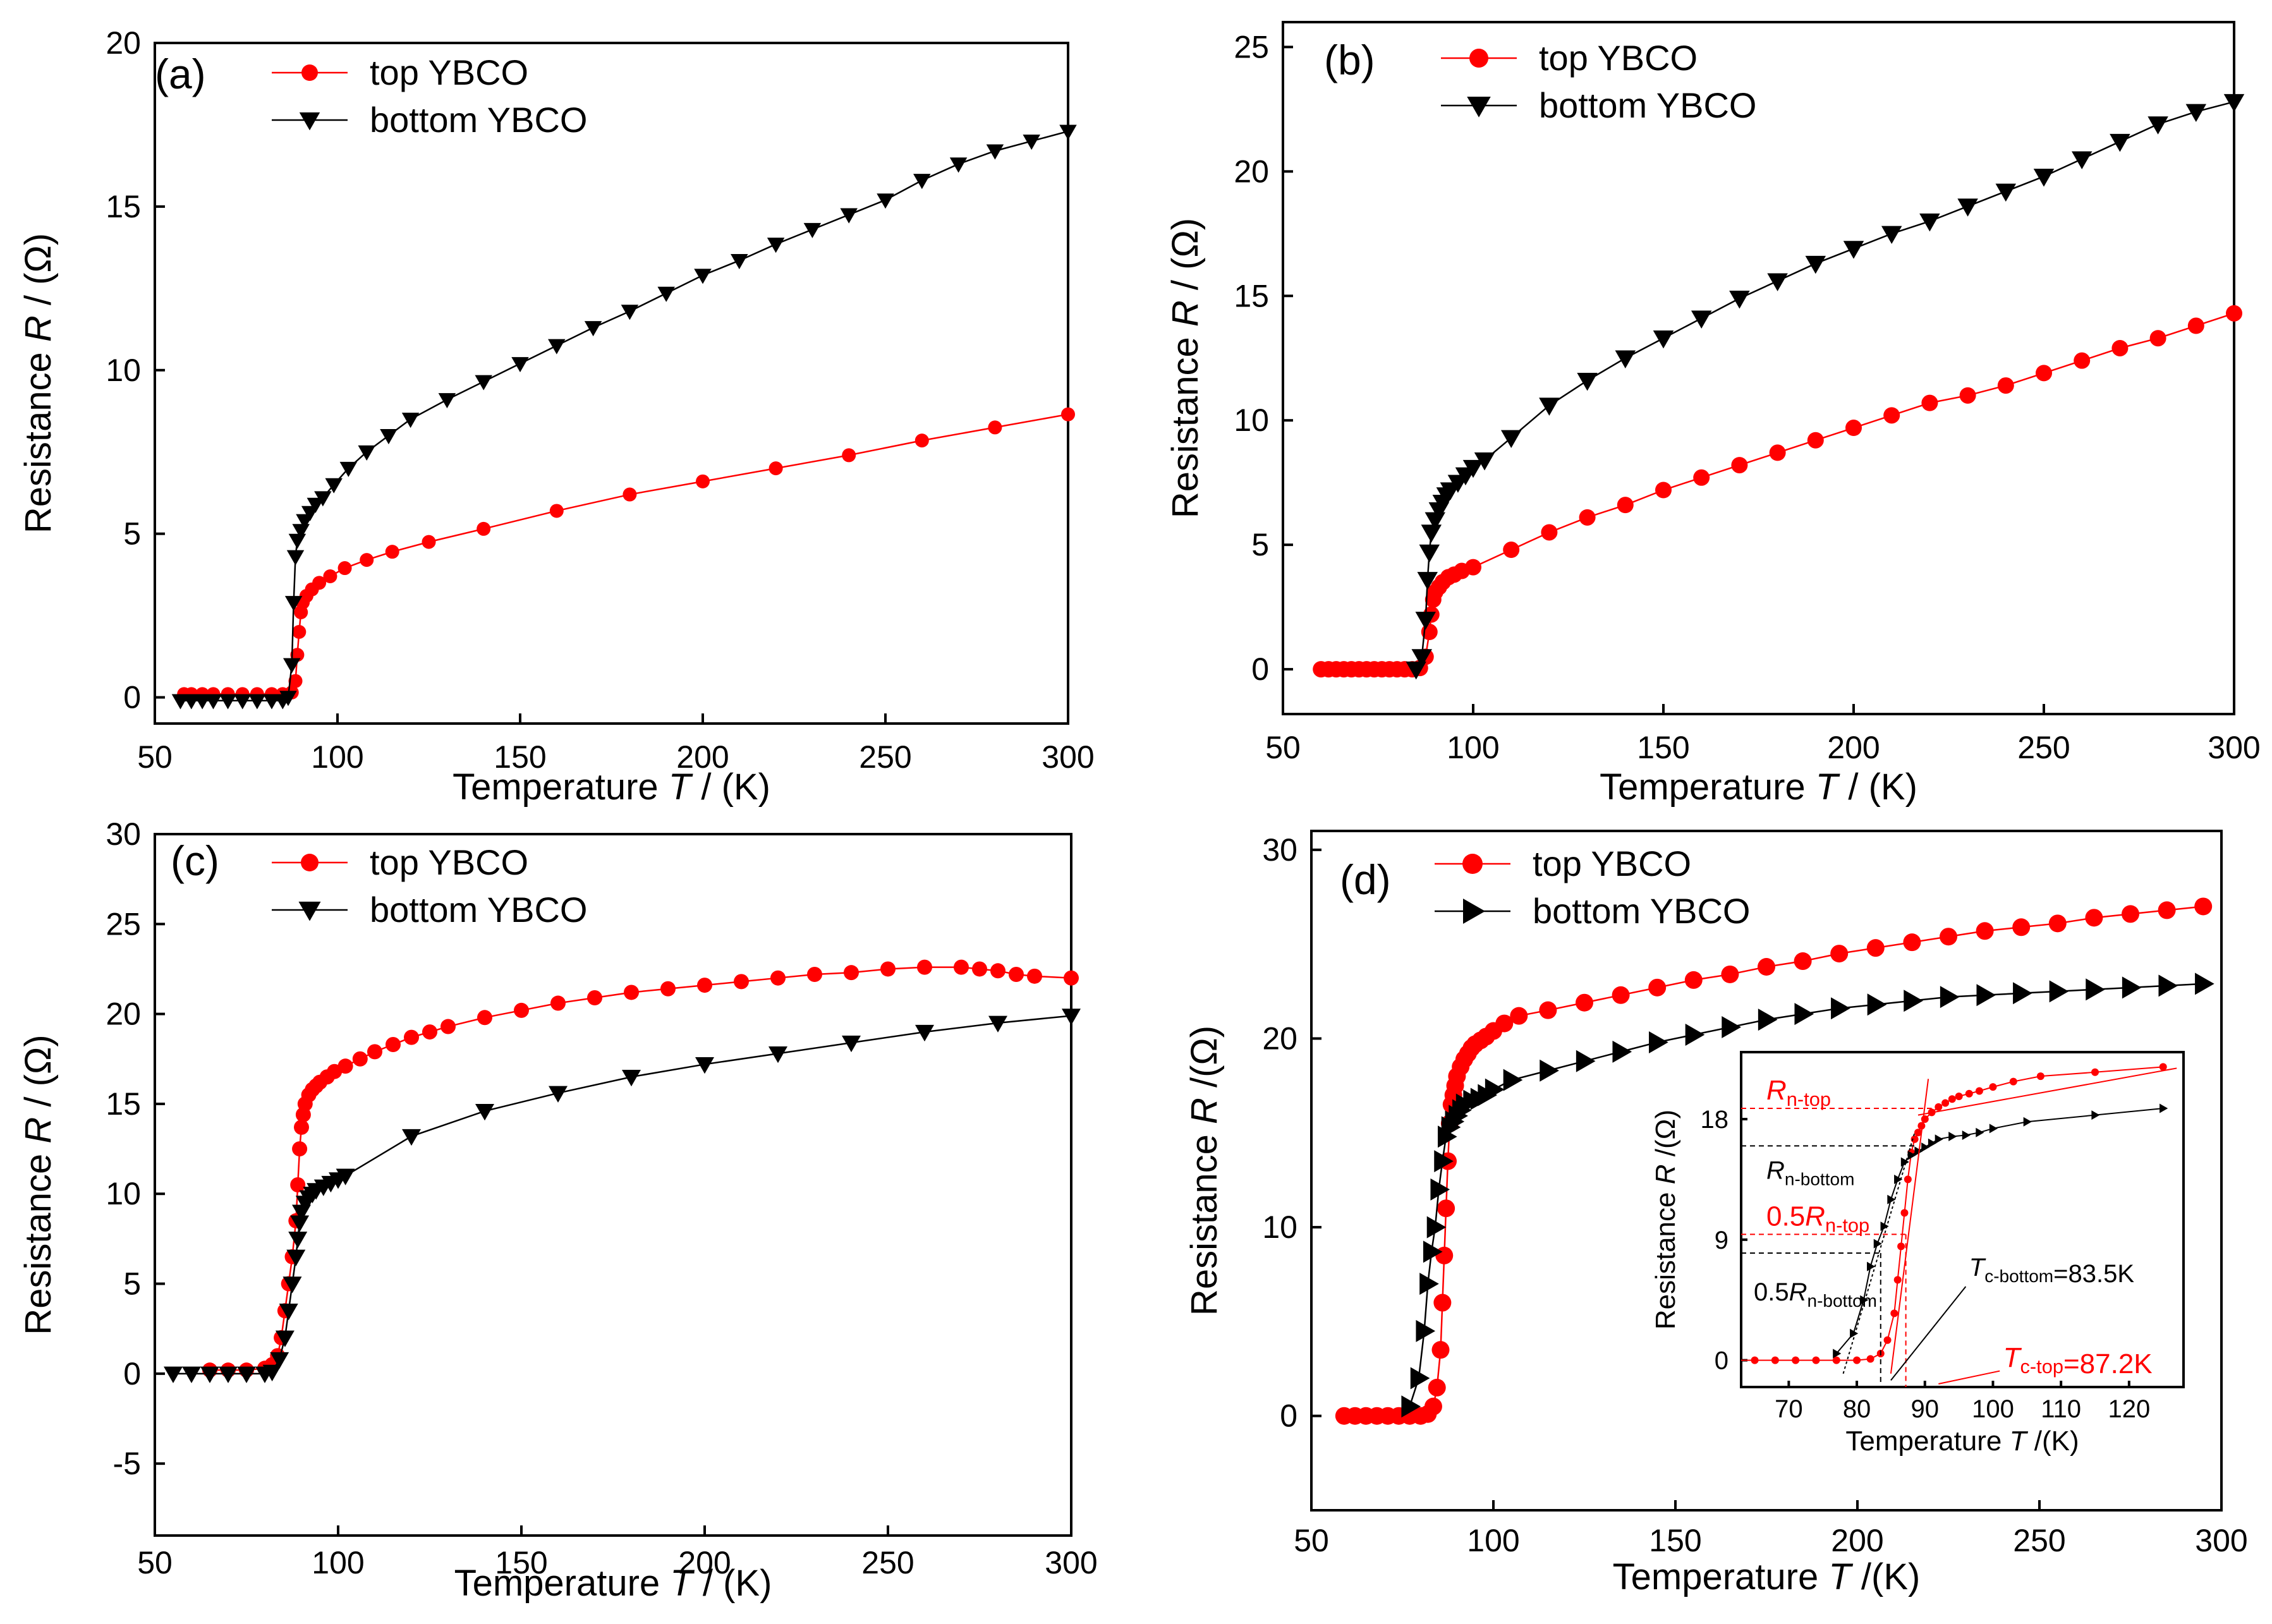  I want to click on y-axis-label: Resistance R /(Ω), so click(1204, 1171).